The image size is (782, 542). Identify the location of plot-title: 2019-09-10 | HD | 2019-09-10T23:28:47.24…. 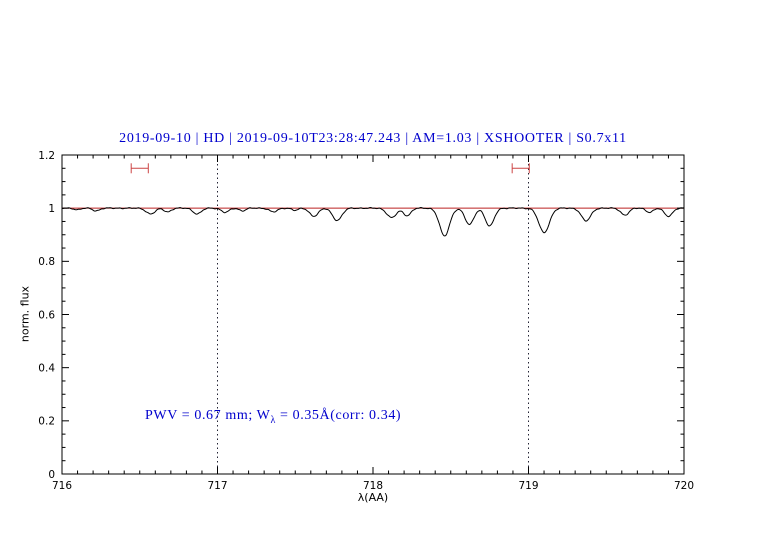
(373, 138).